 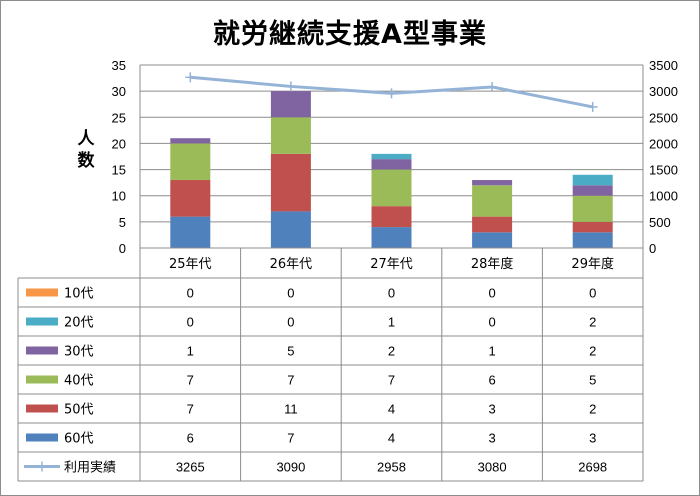 I want to click on table-cell-value: 3090, so click(x=290, y=467).